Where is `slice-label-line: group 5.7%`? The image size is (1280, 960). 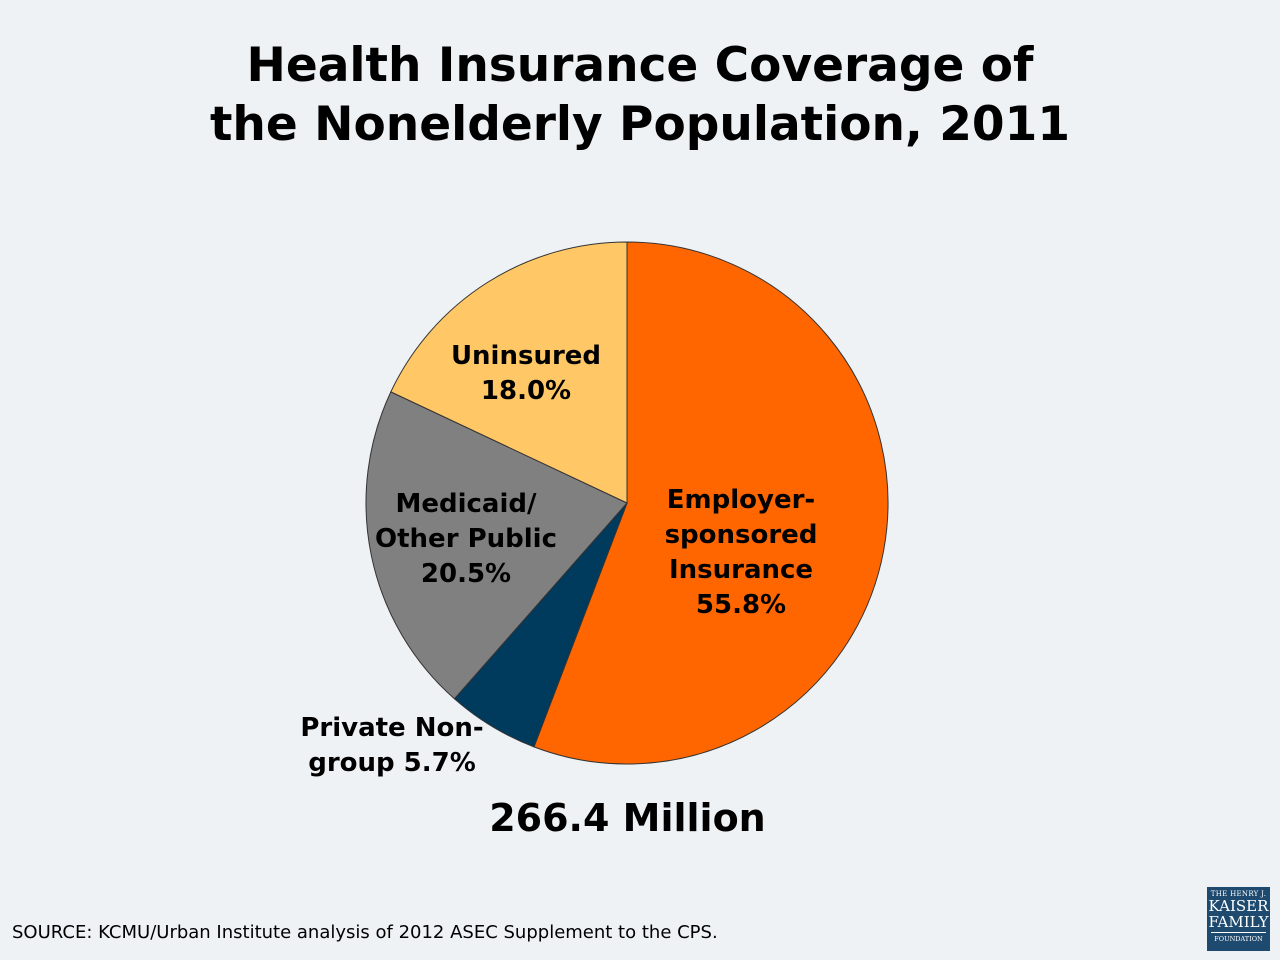 slice-label-line: group 5.7% is located at coordinates (392, 763).